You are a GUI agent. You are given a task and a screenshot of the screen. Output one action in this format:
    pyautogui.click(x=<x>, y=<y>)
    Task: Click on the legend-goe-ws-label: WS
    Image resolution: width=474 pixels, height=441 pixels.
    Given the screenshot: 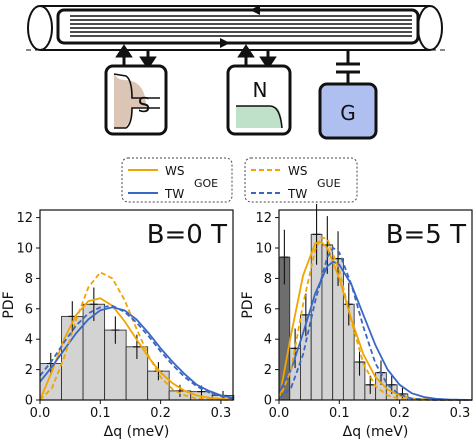 What is the action you would take?
    pyautogui.click(x=174, y=171)
    